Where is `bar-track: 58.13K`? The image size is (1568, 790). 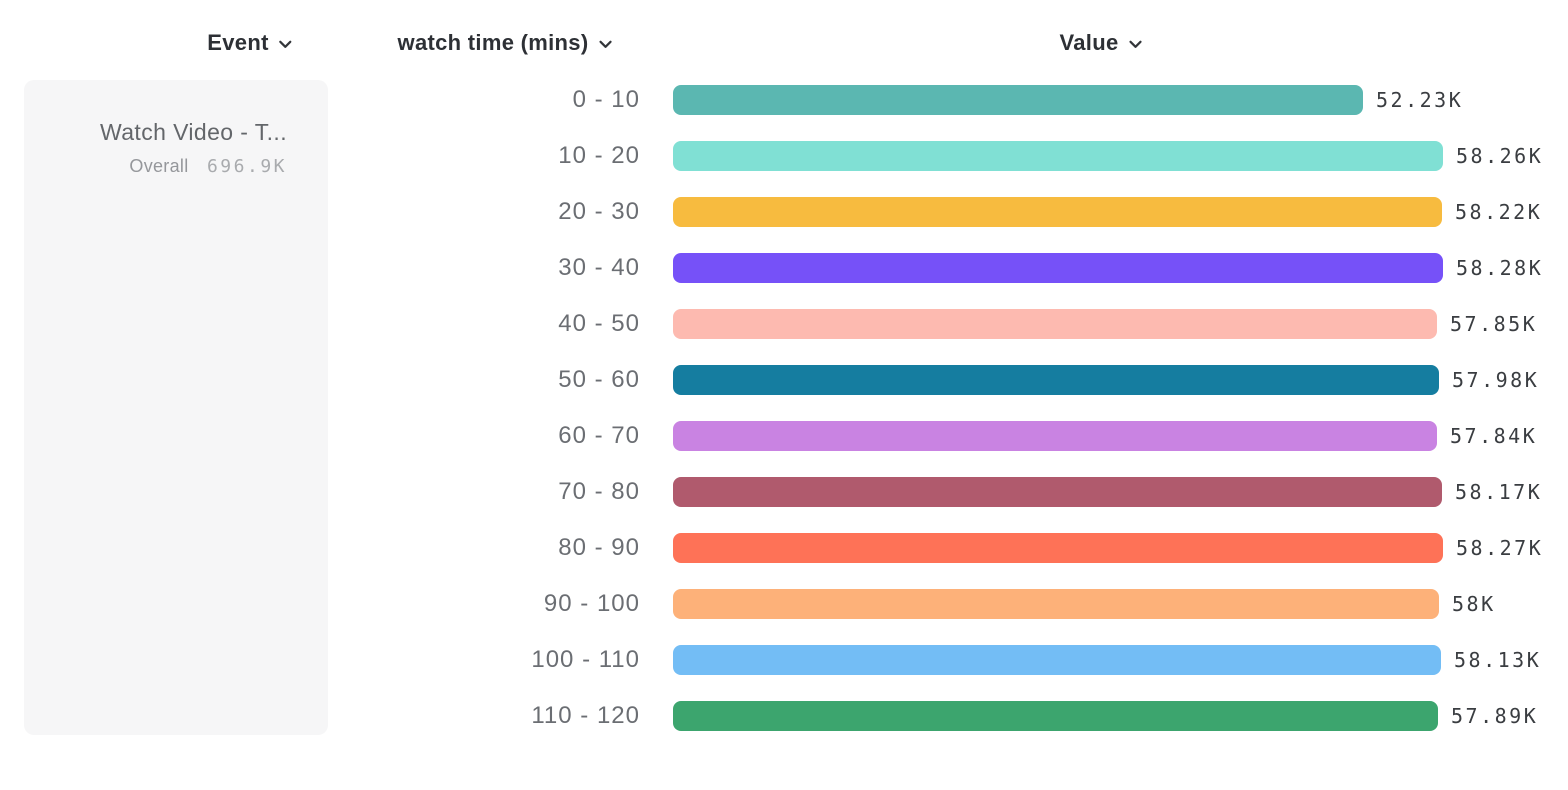 bar-track: 58.13K is located at coordinates (1120, 660).